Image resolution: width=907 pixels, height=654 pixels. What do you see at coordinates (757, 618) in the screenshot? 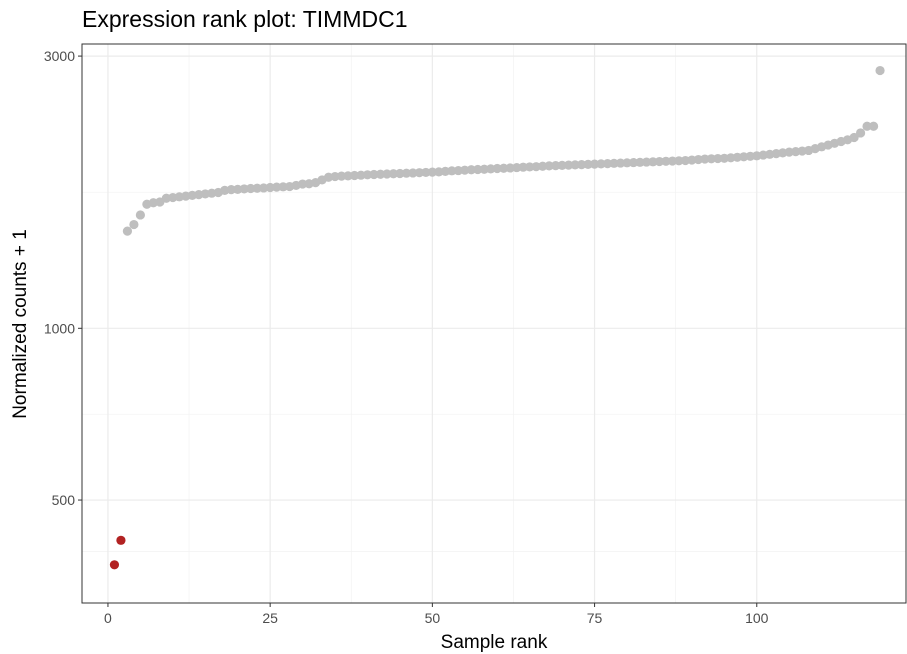
I see `x-tick-label: 100` at bounding box center [757, 618].